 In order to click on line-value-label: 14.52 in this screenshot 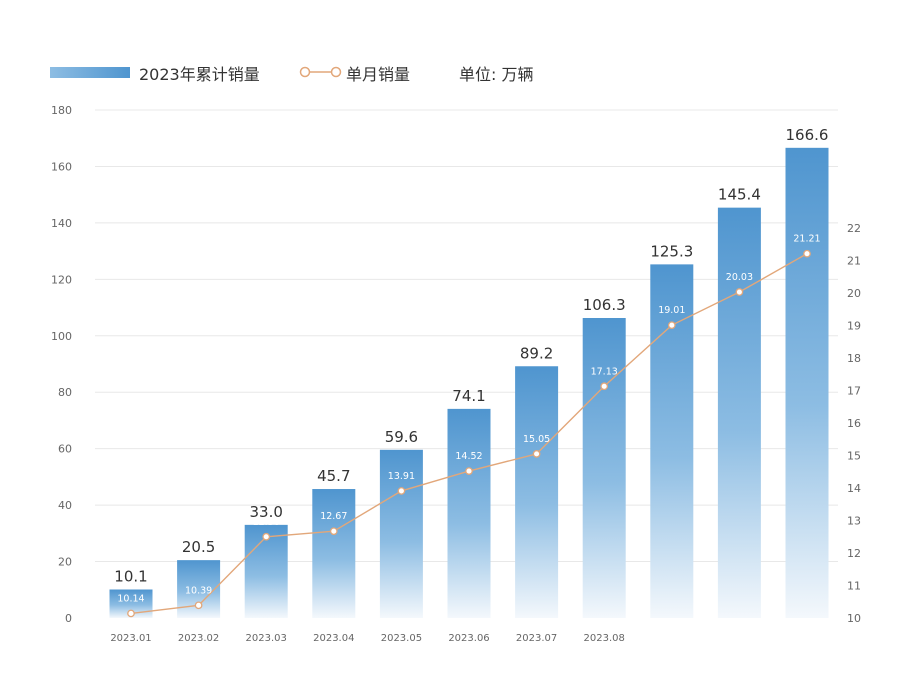, I will do `click(468, 456)`.